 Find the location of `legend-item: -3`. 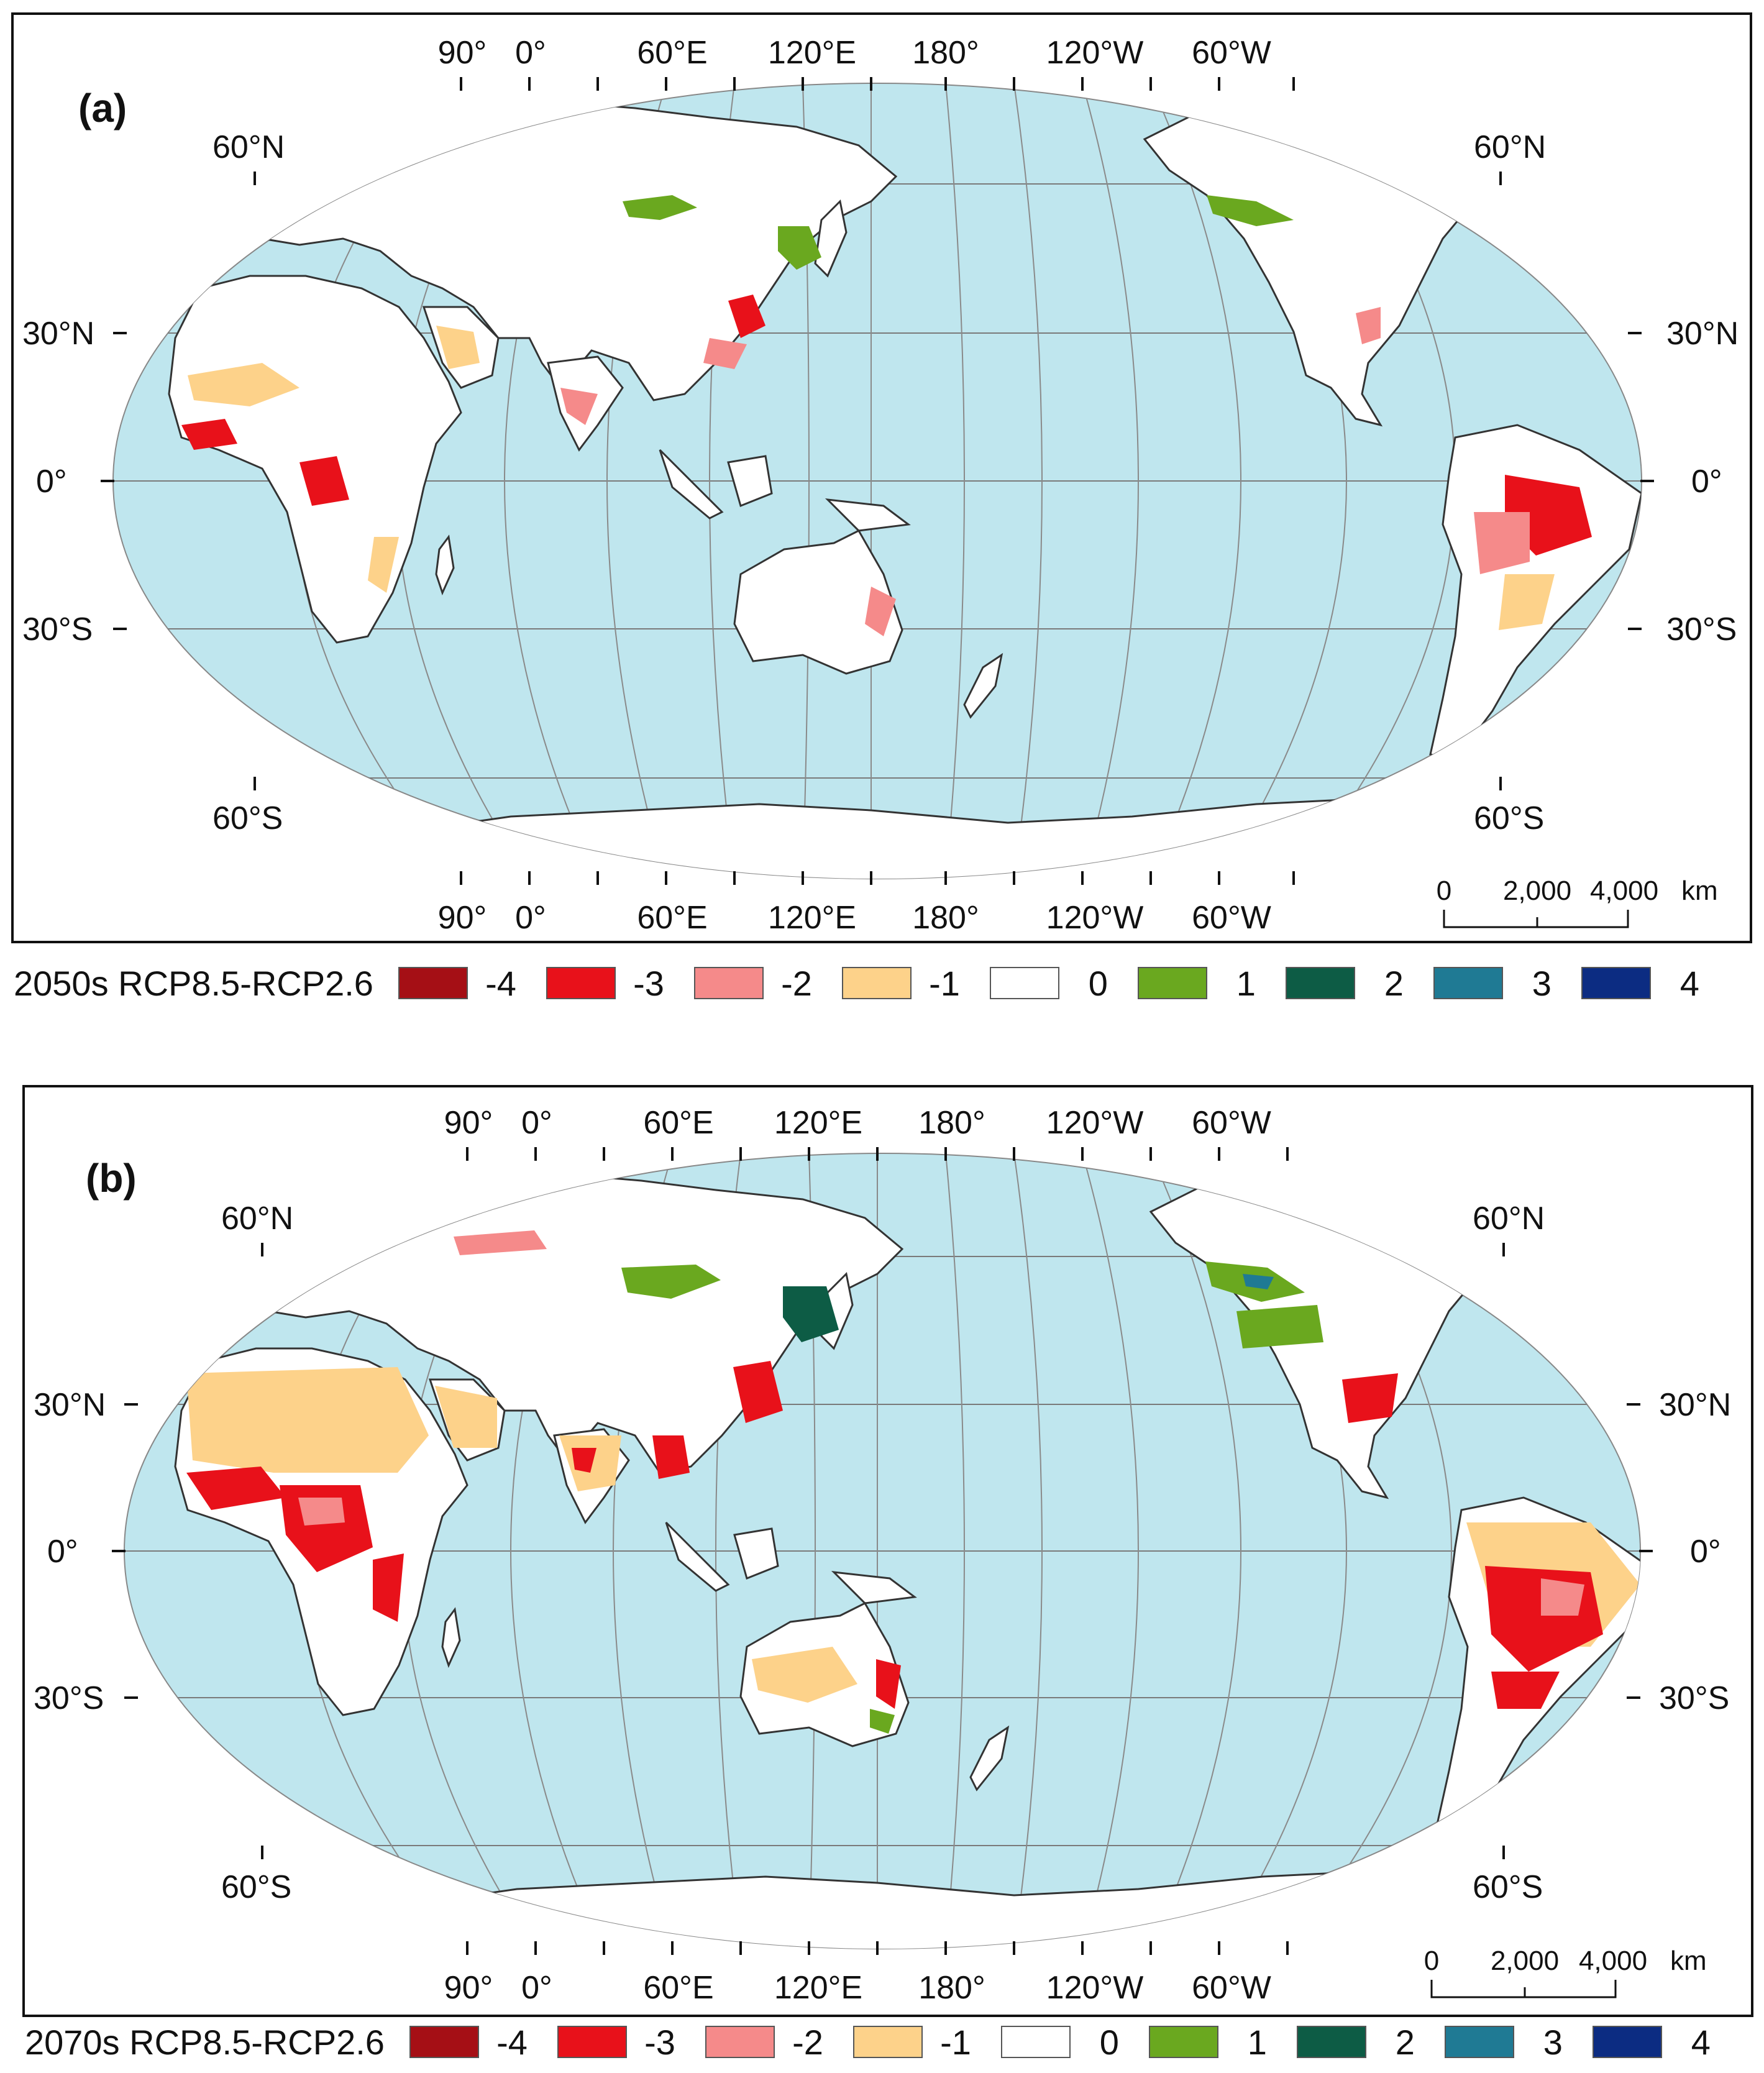

legend-item: -3 is located at coordinates (624, 2042).